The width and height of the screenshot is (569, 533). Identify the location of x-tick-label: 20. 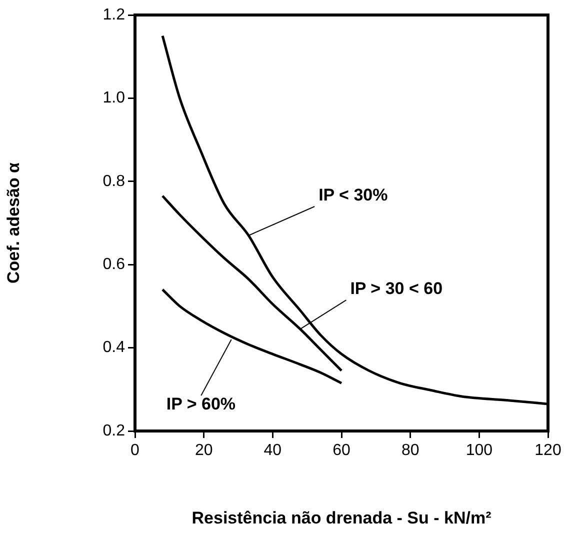
(203, 451).